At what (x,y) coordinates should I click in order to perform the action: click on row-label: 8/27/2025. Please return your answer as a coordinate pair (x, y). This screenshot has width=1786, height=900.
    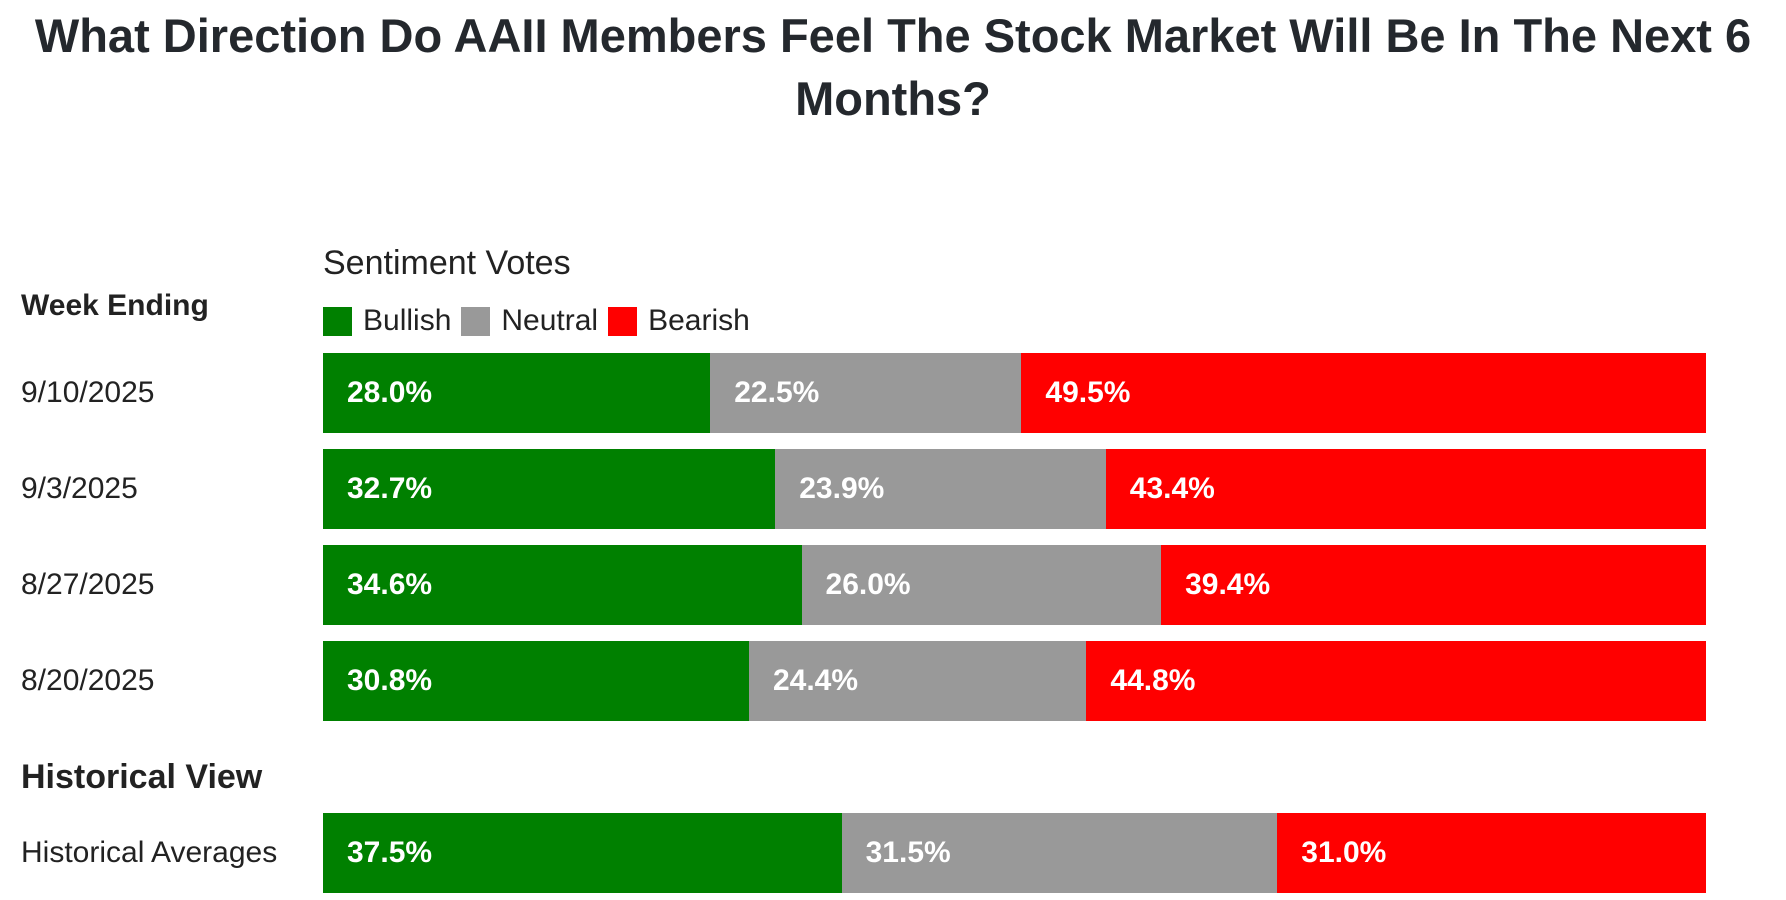
    Looking at the image, I should click on (88, 584).